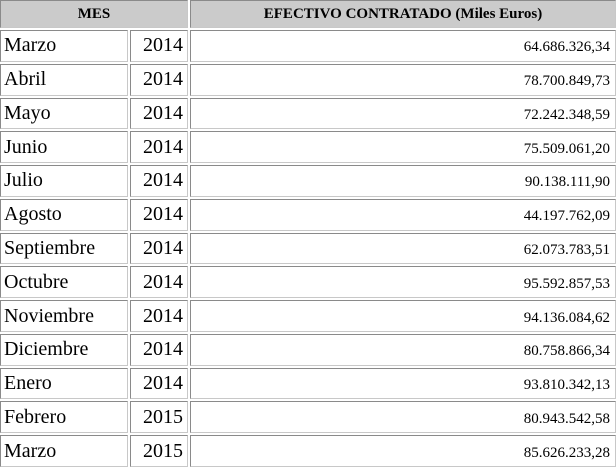 Image resolution: width=616 pixels, height=467 pixels. Describe the element at coordinates (403, 181) in the screenshot. I see `value-cell: 90.138.111,90` at that location.